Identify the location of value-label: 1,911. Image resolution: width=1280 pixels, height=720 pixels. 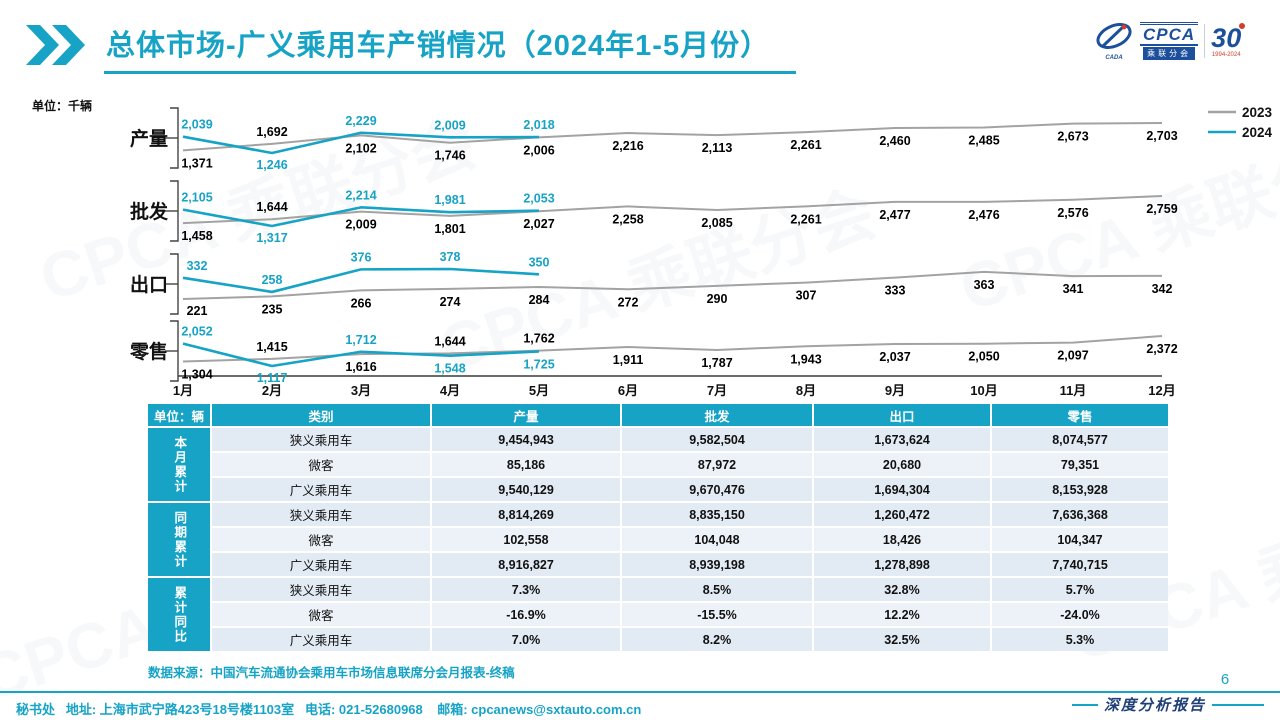
(628, 360).